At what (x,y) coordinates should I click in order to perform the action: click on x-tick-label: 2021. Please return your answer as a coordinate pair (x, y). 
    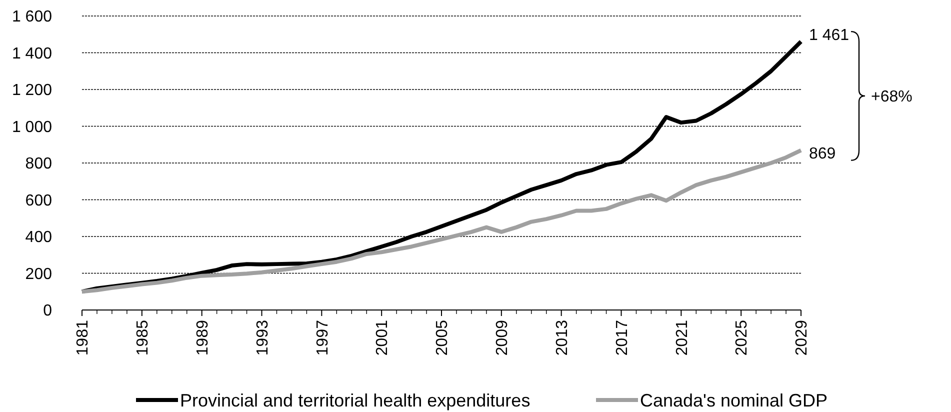
    Looking at the image, I should click on (682, 338).